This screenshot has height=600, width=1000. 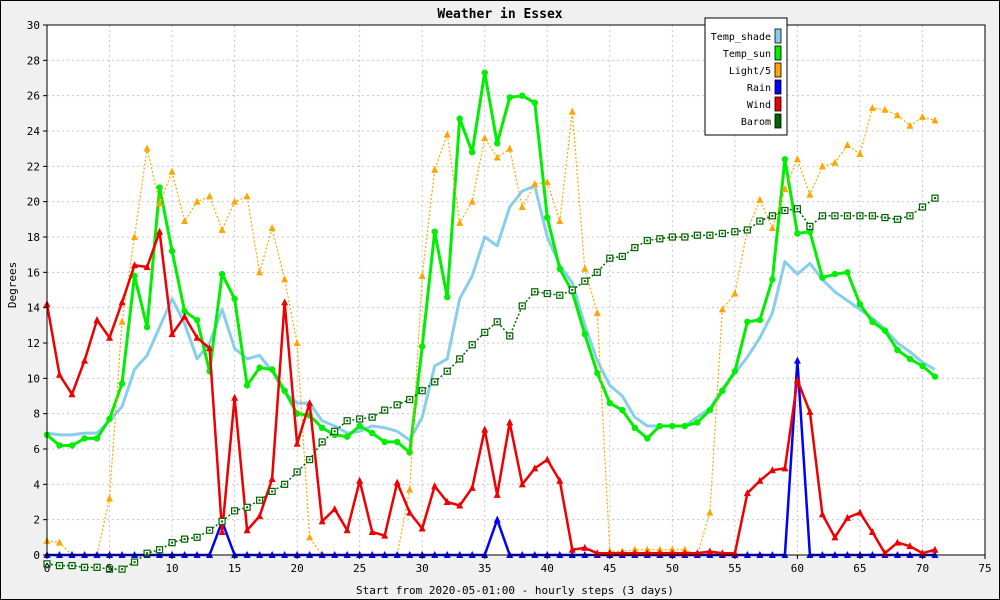 What do you see at coordinates (297, 568) in the screenshot?
I see `x-tick-label: 20` at bounding box center [297, 568].